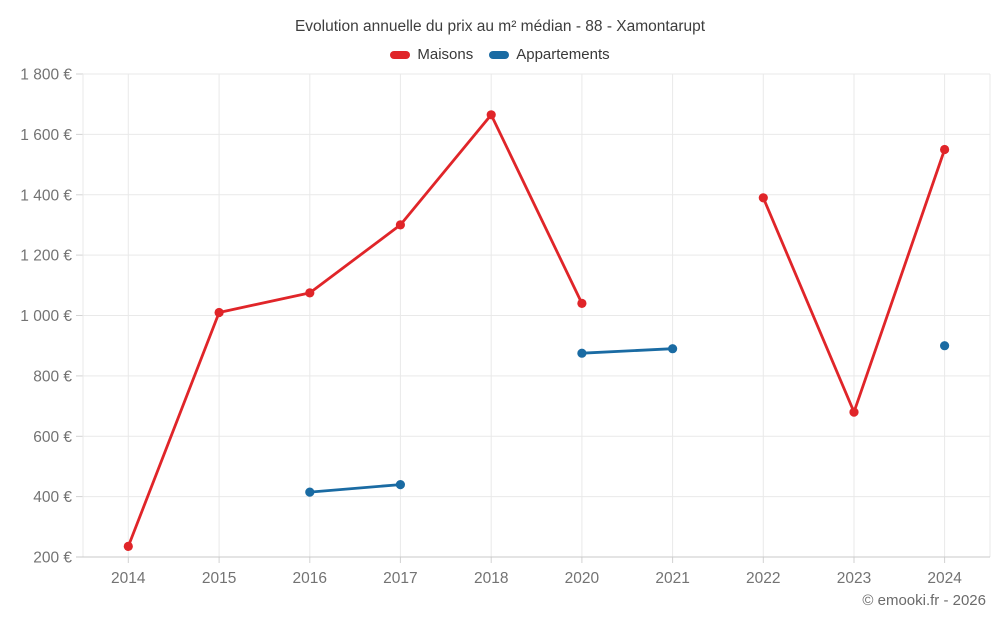 The height and width of the screenshot is (625, 1000). Describe the element at coordinates (46, 316) in the screenshot. I see `svg-text: 1 000 €` at that location.